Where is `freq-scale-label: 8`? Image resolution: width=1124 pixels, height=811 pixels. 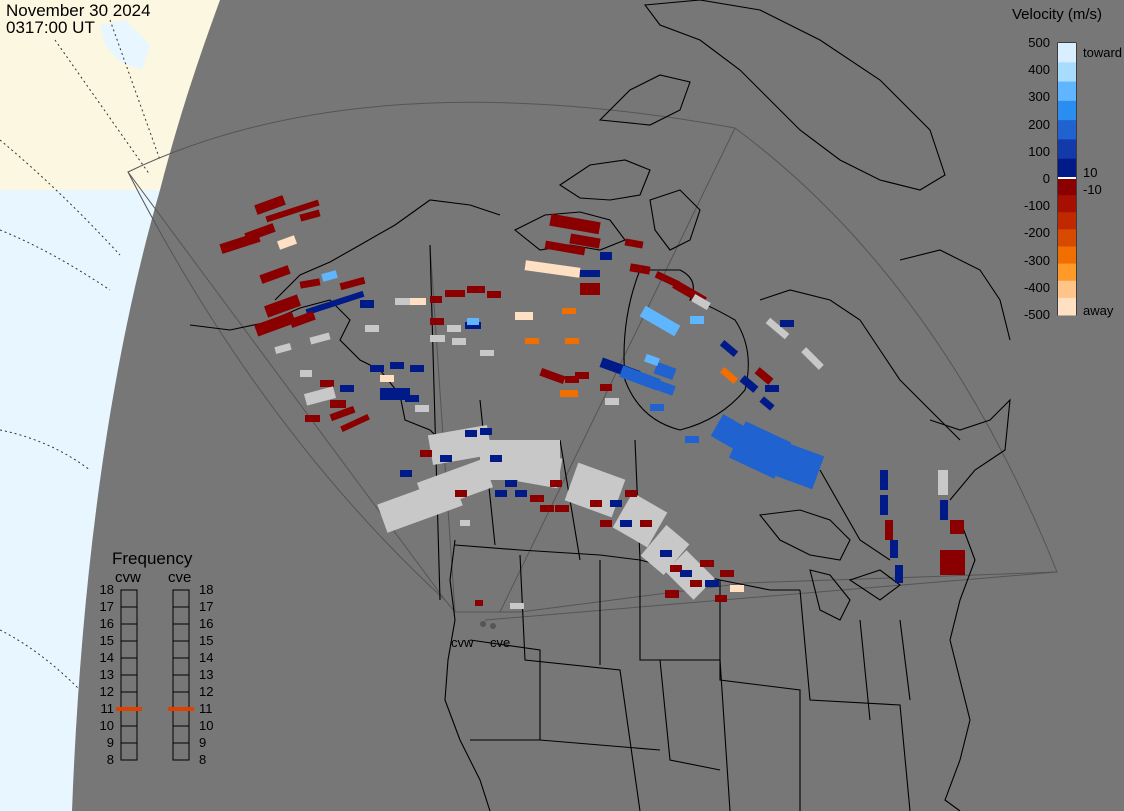 freq-scale-label: 8 is located at coordinates (104, 759).